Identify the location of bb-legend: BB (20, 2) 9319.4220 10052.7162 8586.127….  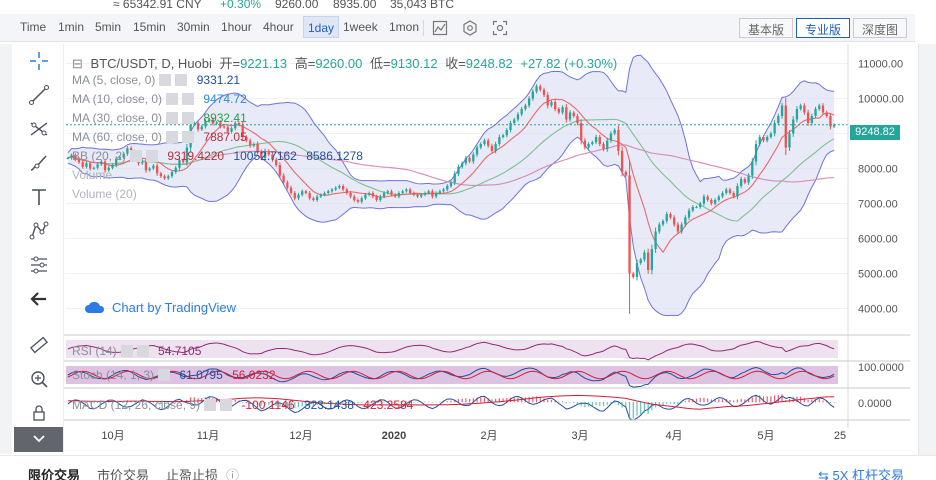
(217, 156).